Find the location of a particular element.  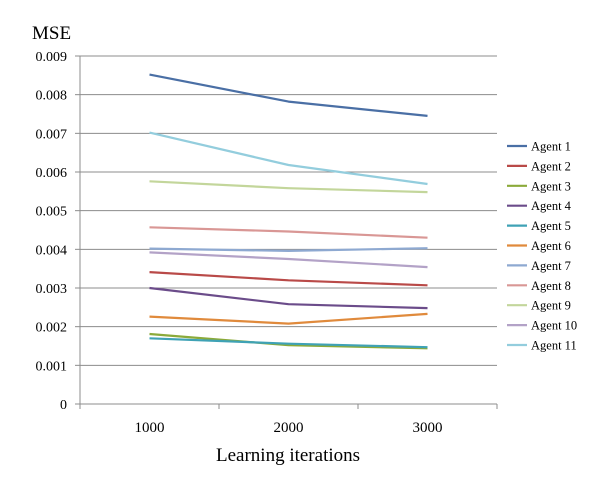

y-axis-title: MSE is located at coordinates (51, 33).